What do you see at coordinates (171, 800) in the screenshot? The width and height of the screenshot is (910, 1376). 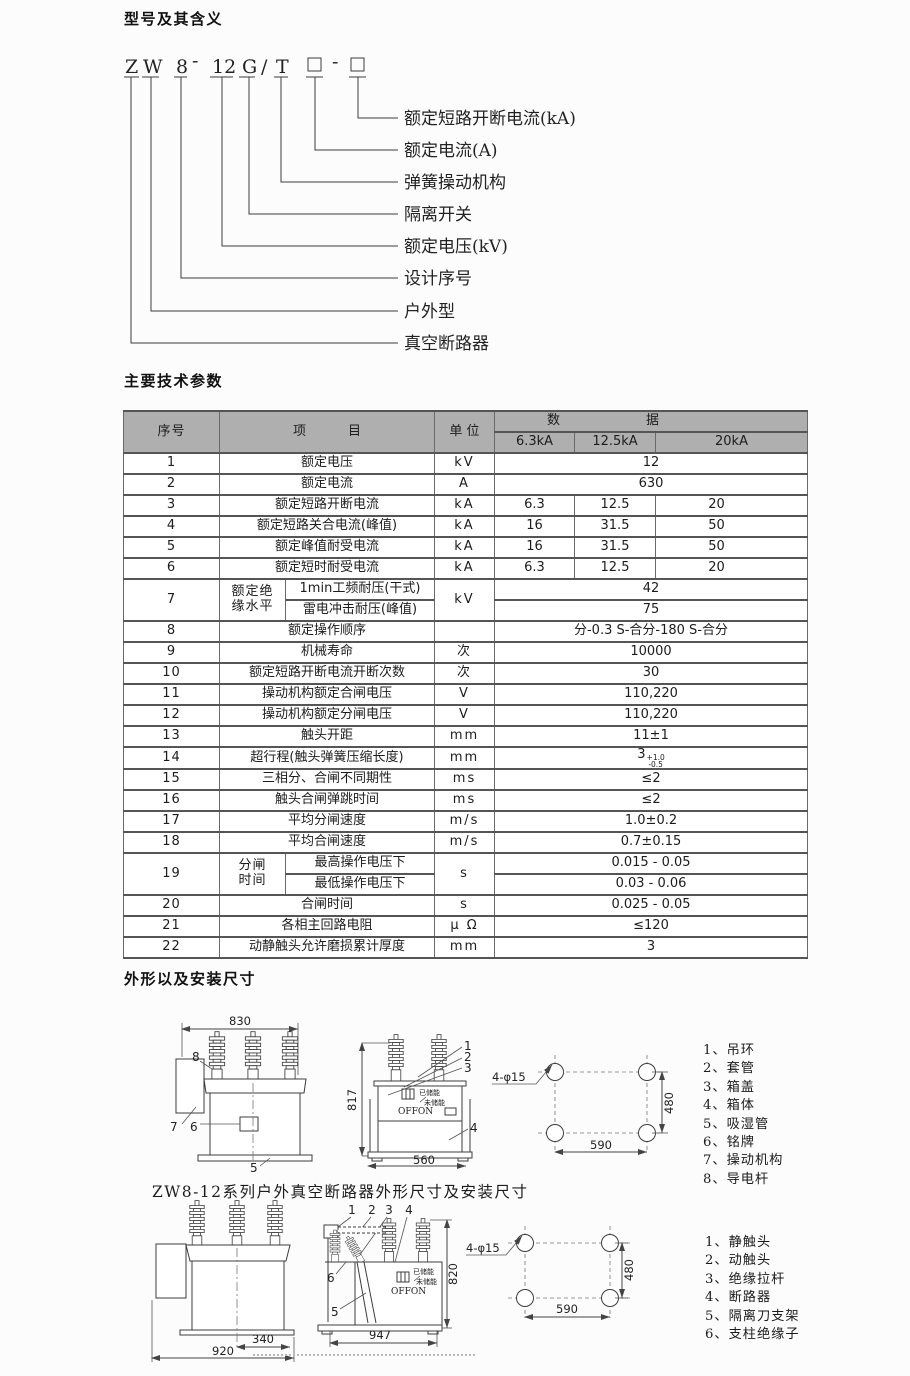 I see `cell-no: 16` at bounding box center [171, 800].